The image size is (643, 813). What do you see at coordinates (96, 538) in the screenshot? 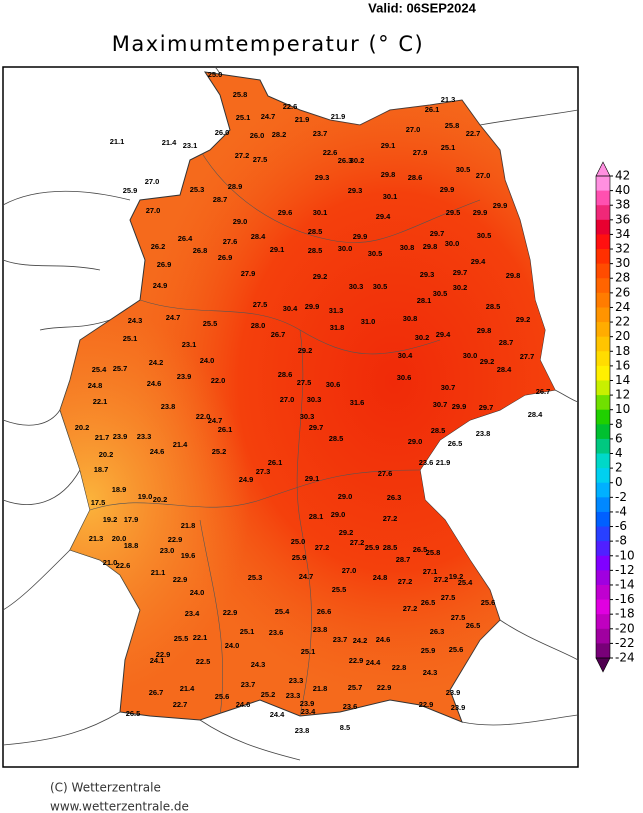
I see `station-value: 21.3` at bounding box center [96, 538].